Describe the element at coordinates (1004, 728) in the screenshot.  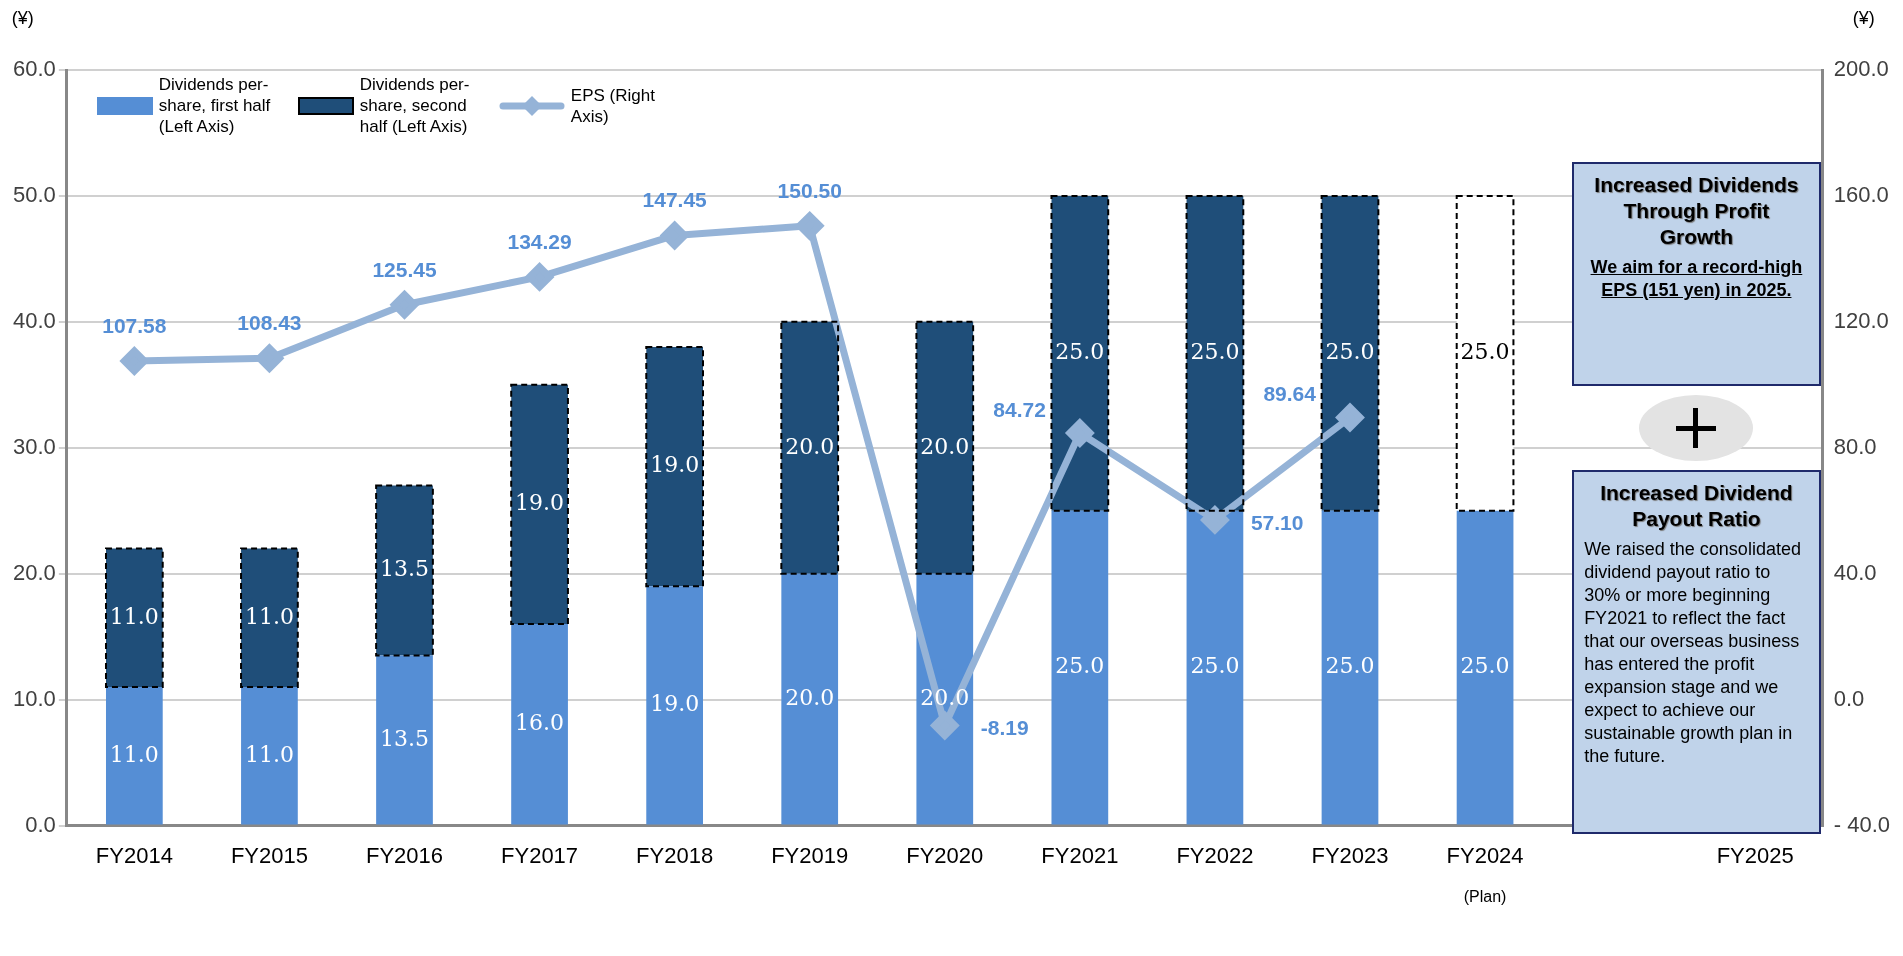
I see `data-label: -8.19` at that location.